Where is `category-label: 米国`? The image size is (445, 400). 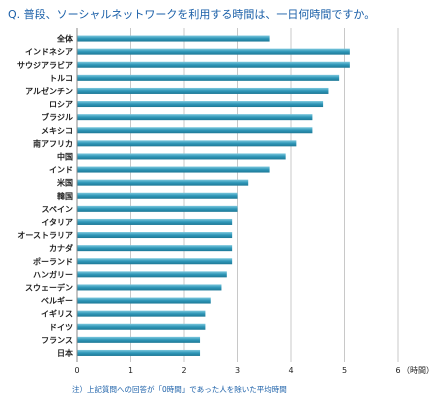 category-label: 米国 is located at coordinates (64, 183).